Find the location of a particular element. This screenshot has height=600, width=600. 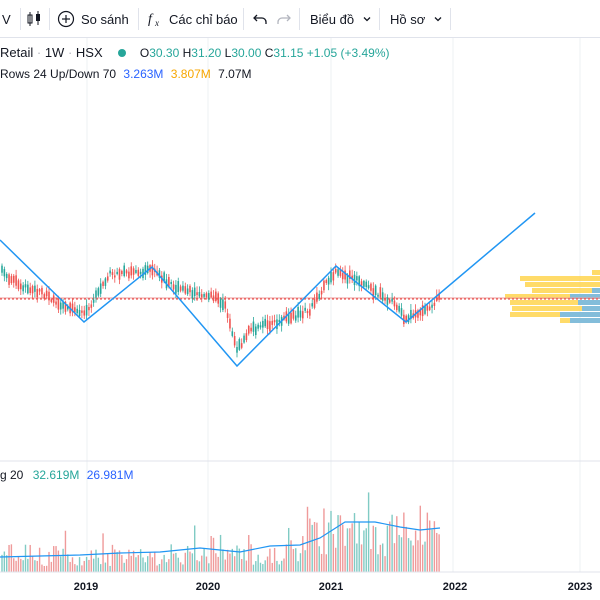

time-tick: 2021 is located at coordinates (331, 587).